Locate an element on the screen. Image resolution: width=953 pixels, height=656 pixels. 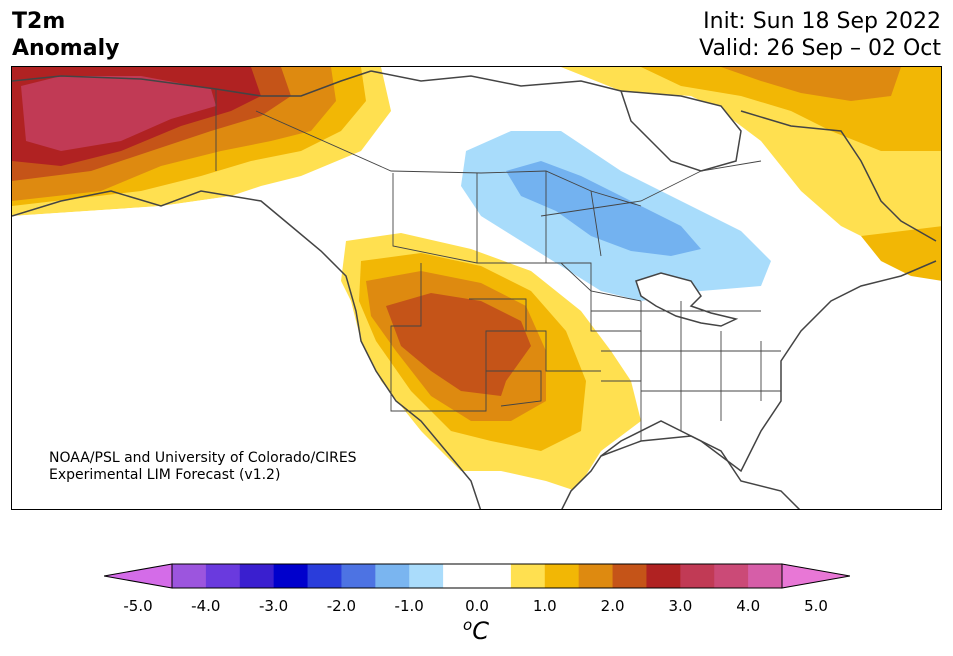
hudson-bay is located at coordinates (680, 131).